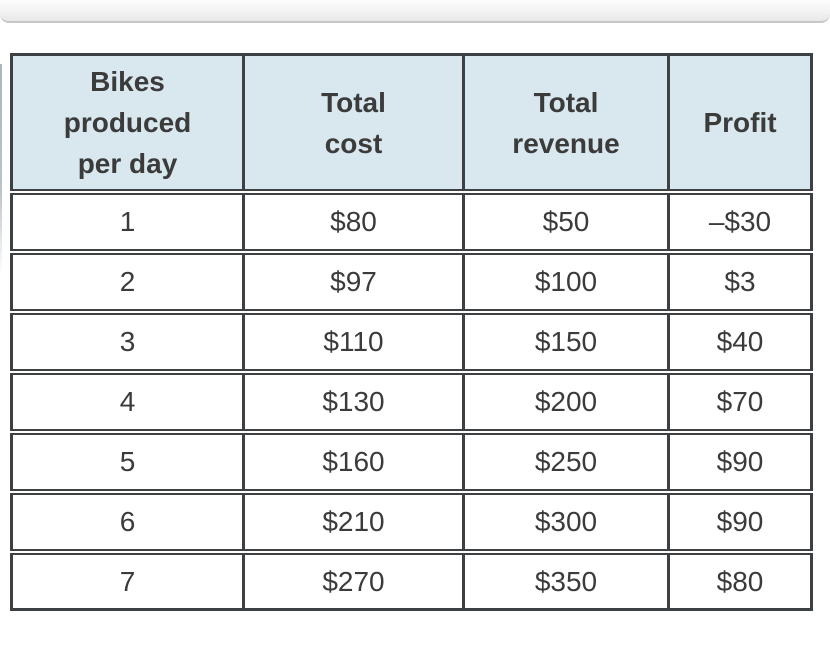 The image size is (830, 663). I want to click on cell-total-revenue: $250, so click(567, 462).